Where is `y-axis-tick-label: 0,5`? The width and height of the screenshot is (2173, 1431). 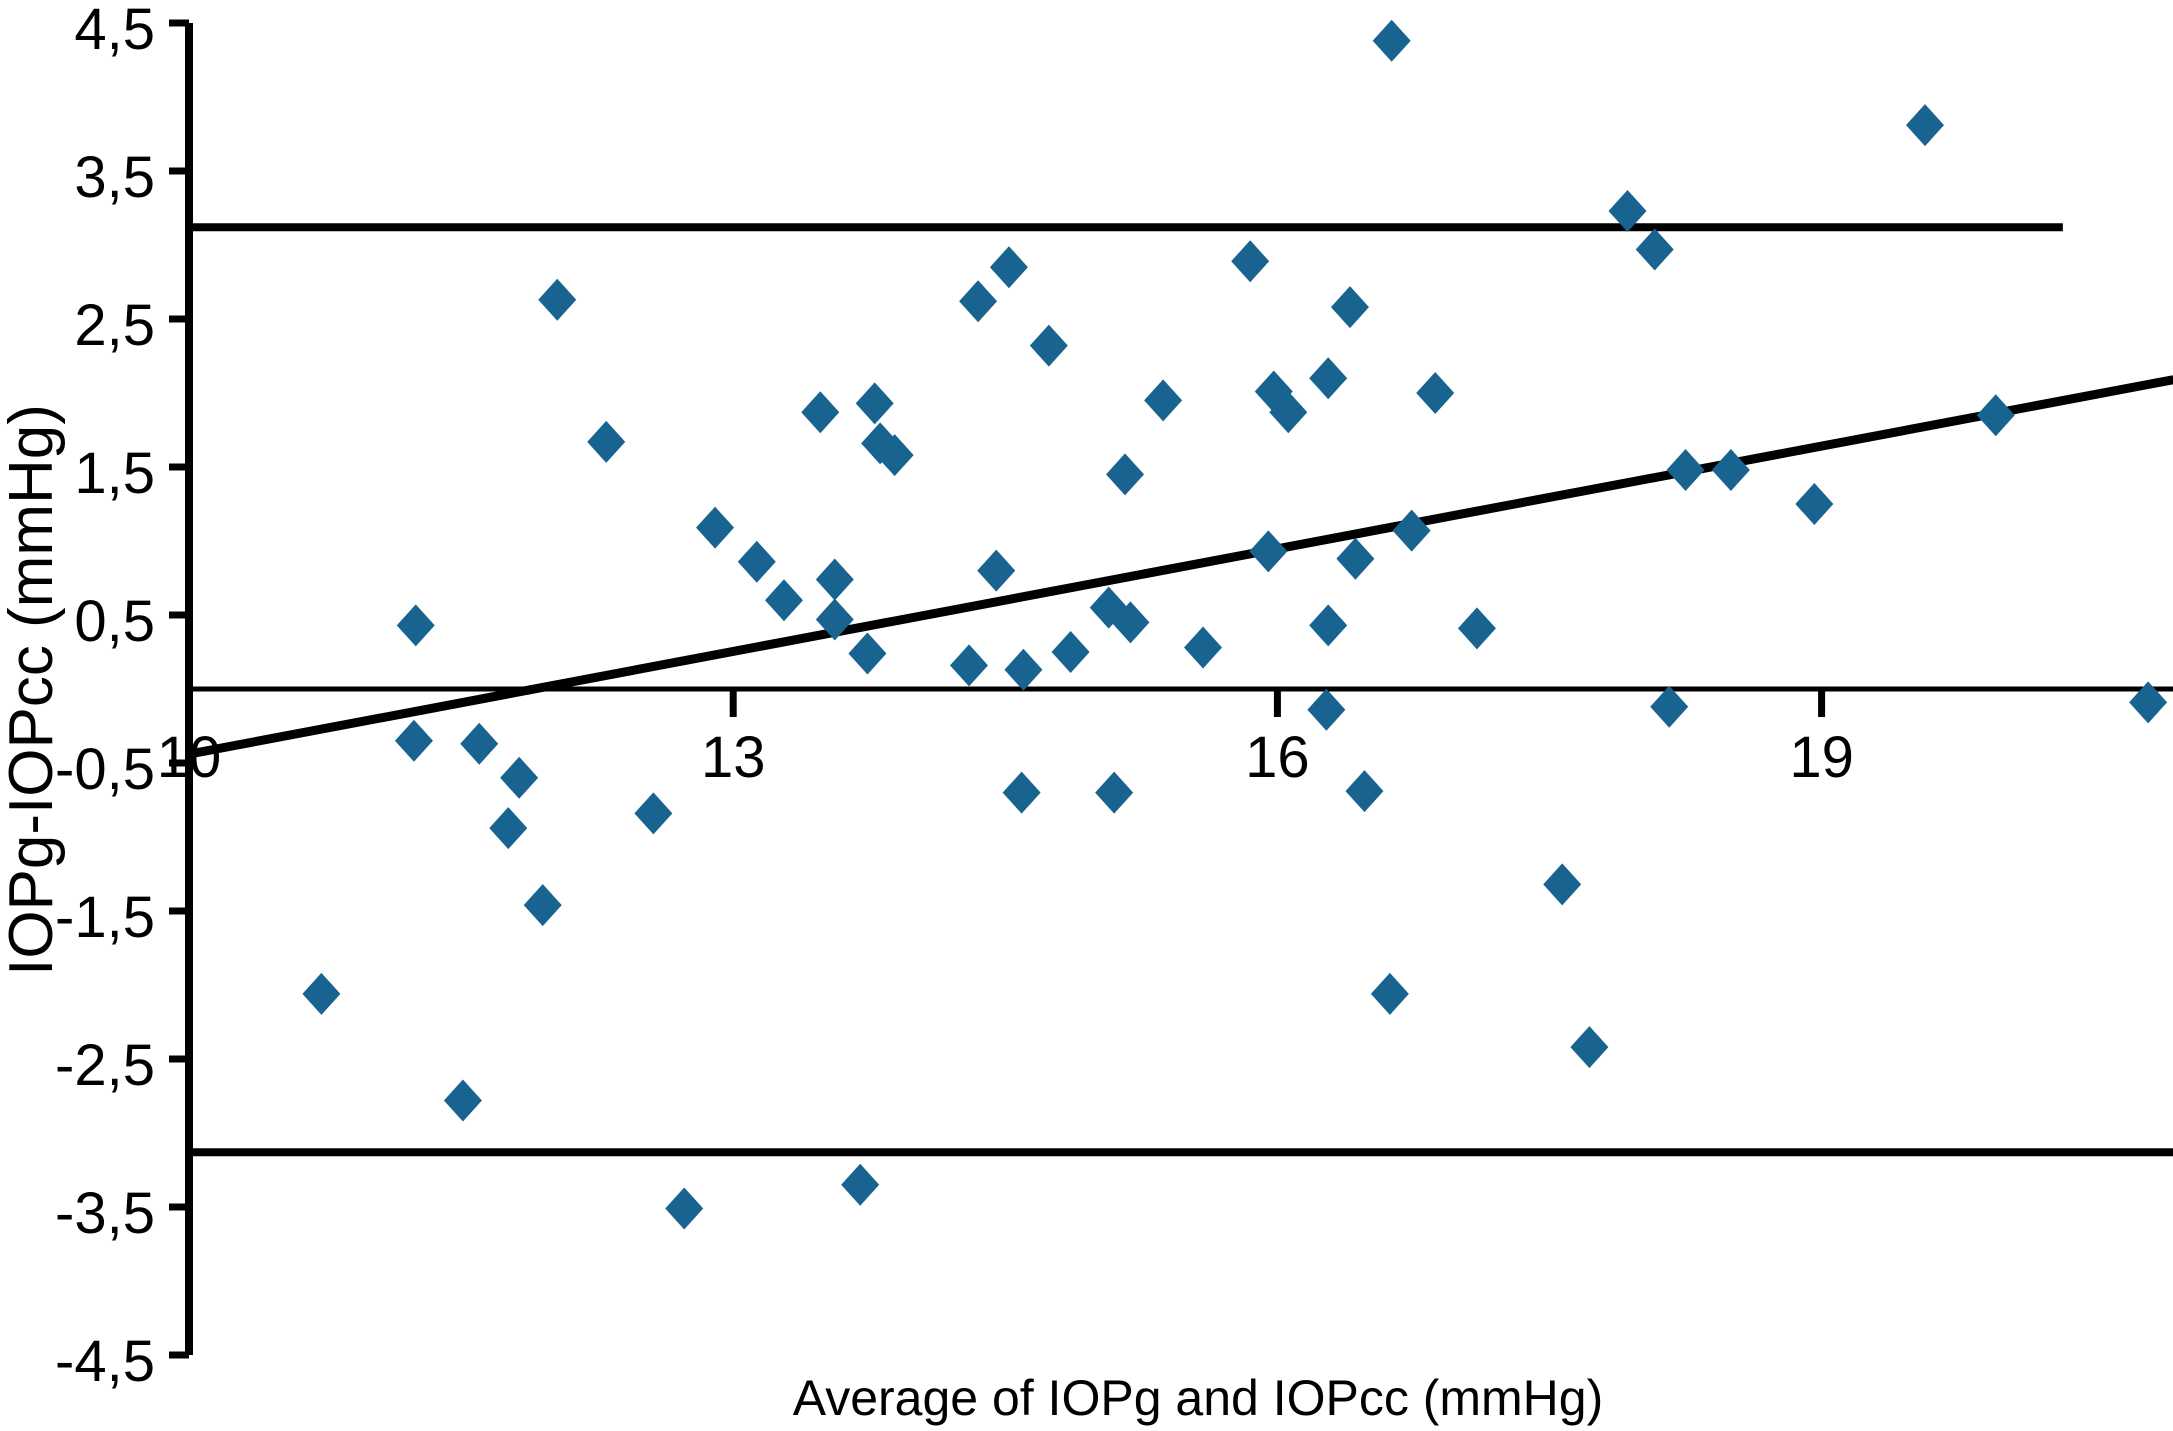 y-axis-tick-label: 0,5 is located at coordinates (114, 621).